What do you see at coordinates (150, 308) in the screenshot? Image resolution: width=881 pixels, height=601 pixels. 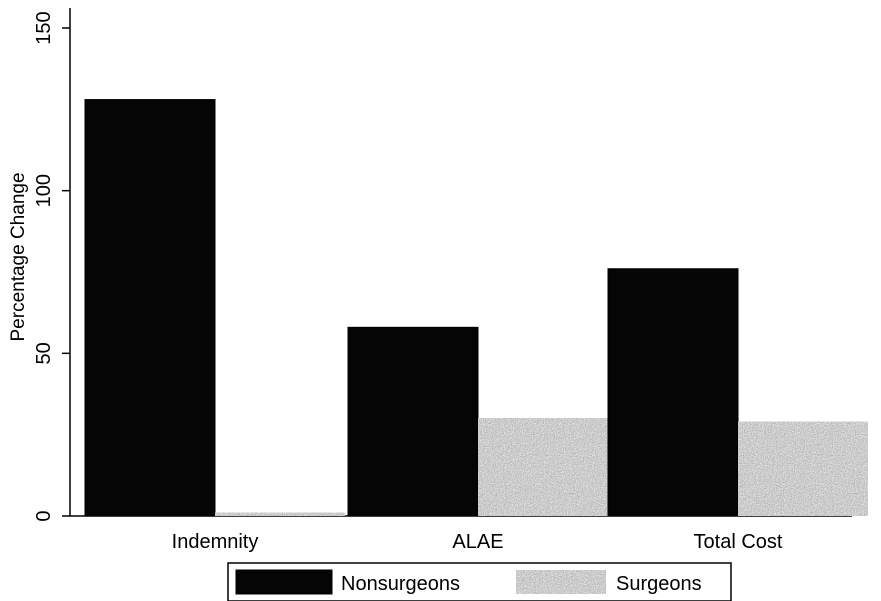 I see `bar-nonsurgeons-indemnity` at bounding box center [150, 308].